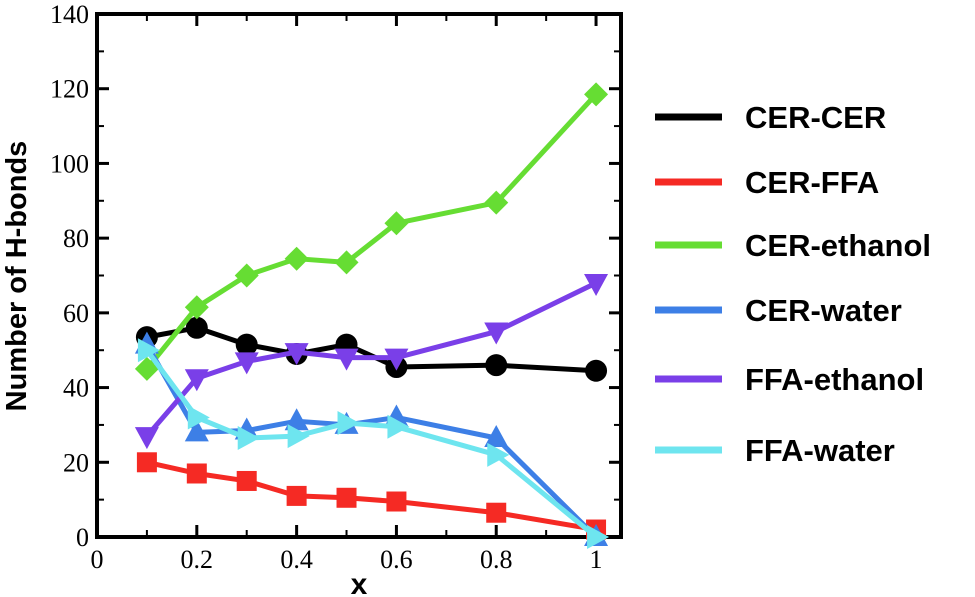 This screenshot has height=597, width=975. I want to click on x-tick-label: 0.6, so click(396, 559).